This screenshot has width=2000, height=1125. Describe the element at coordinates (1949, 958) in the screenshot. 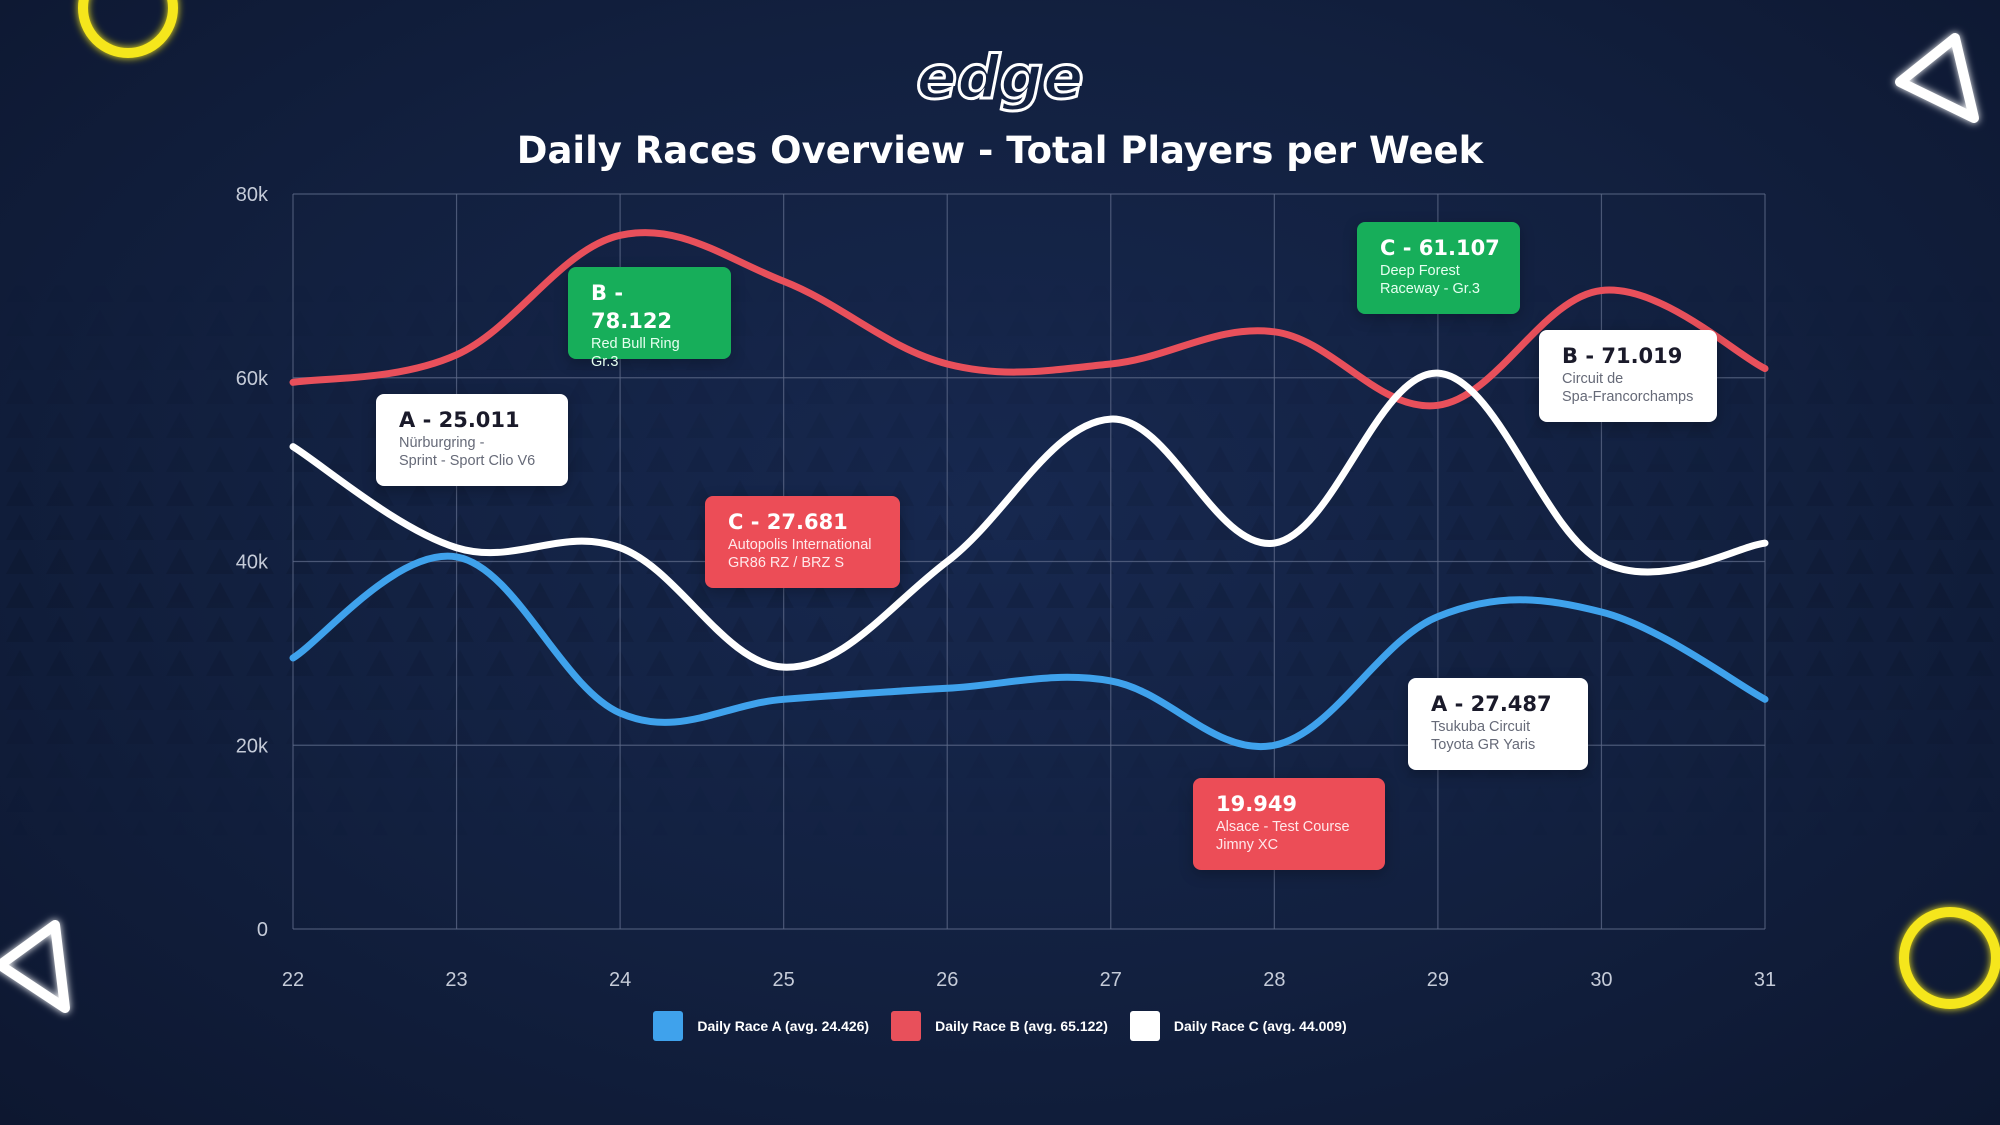

I see `ring-bottom-right-icon` at that location.